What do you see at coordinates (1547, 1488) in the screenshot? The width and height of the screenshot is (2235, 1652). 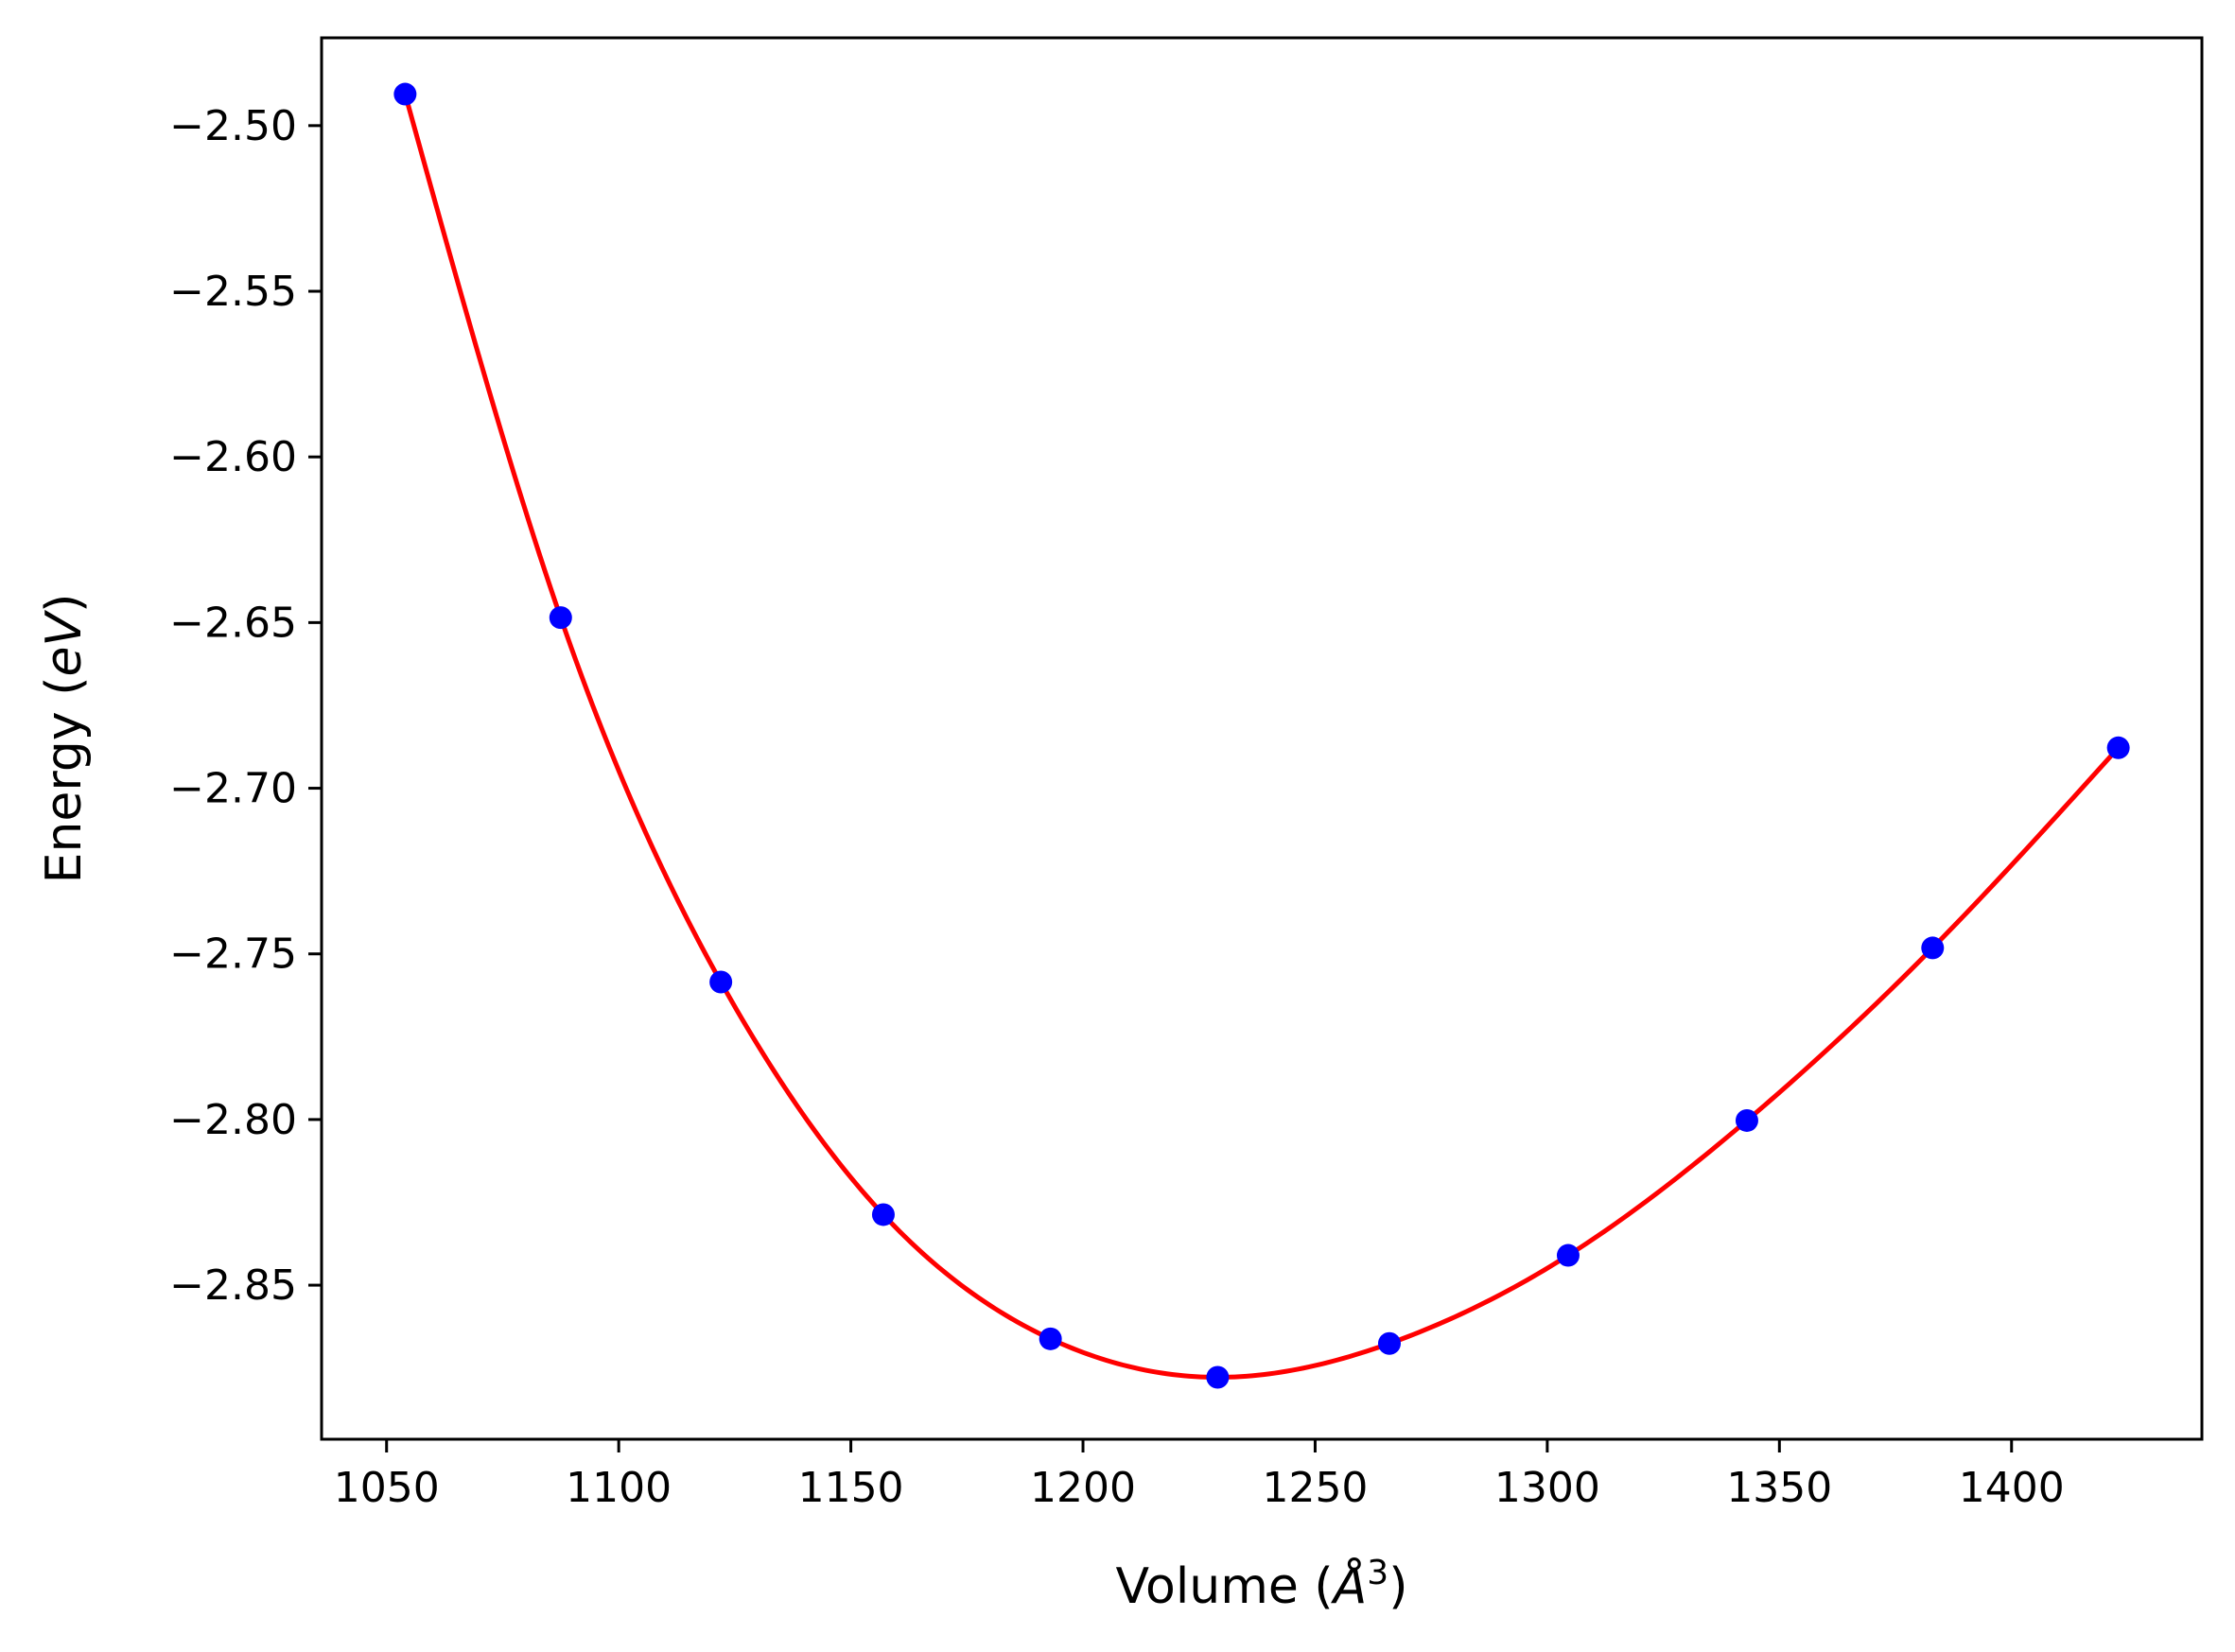 I see `x-tick-label: 1300` at bounding box center [1547, 1488].